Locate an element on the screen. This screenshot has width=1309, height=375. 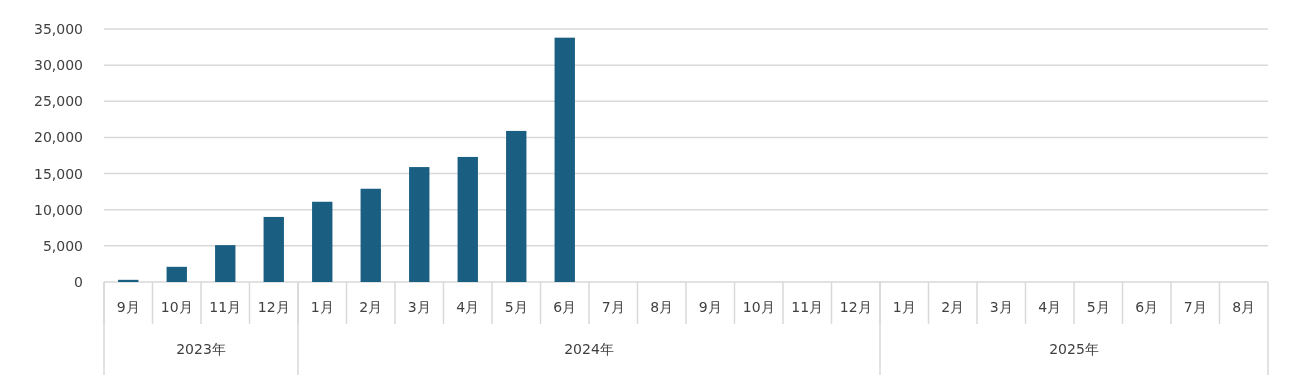
y-tick-label: 5,000 is located at coordinates (62, 245).